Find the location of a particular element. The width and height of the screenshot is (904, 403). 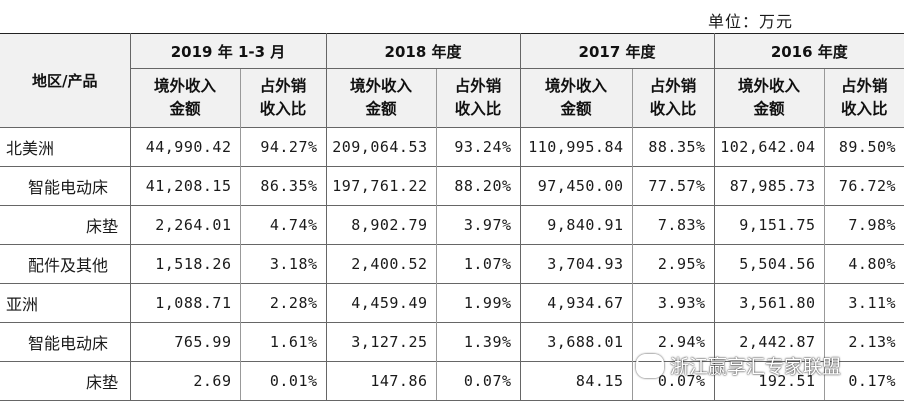

amount-cell: 3,688.01 is located at coordinates (576, 342).